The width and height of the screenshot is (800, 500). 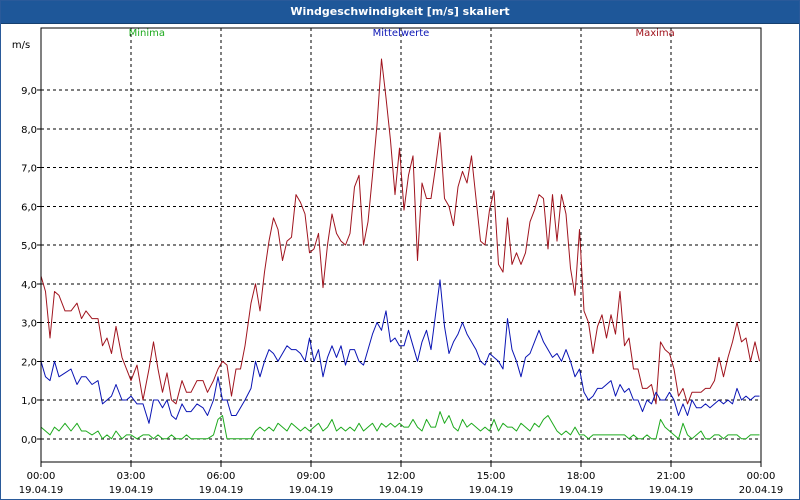 What do you see at coordinates (131, 476) in the screenshot?
I see `x-tick-time: 03:00` at bounding box center [131, 476].